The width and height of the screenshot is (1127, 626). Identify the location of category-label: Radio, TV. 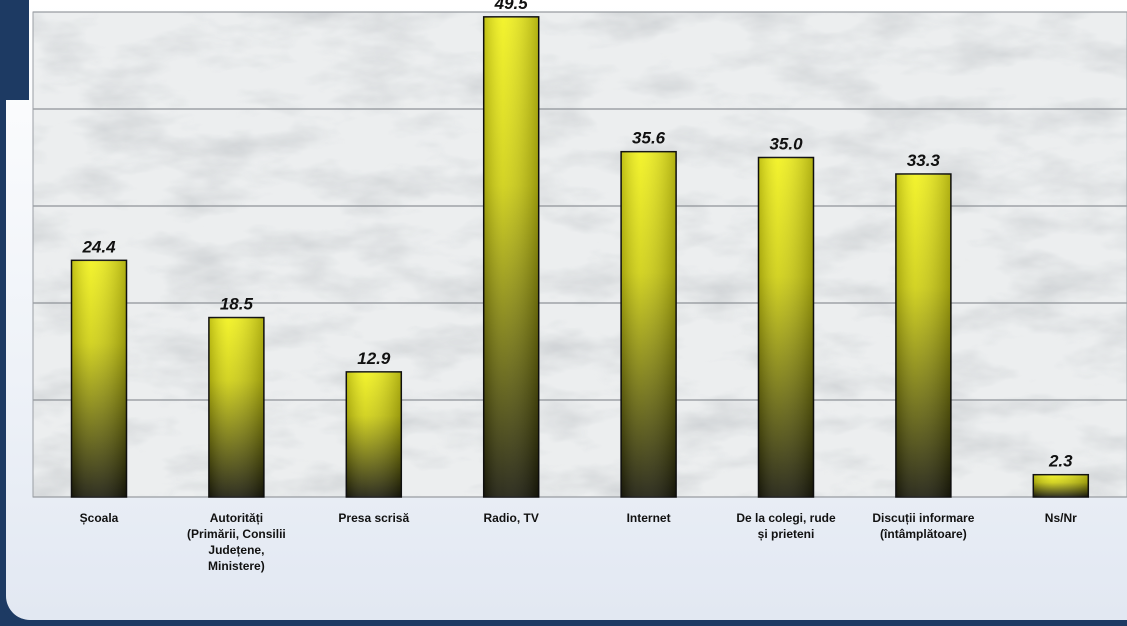
(511, 518).